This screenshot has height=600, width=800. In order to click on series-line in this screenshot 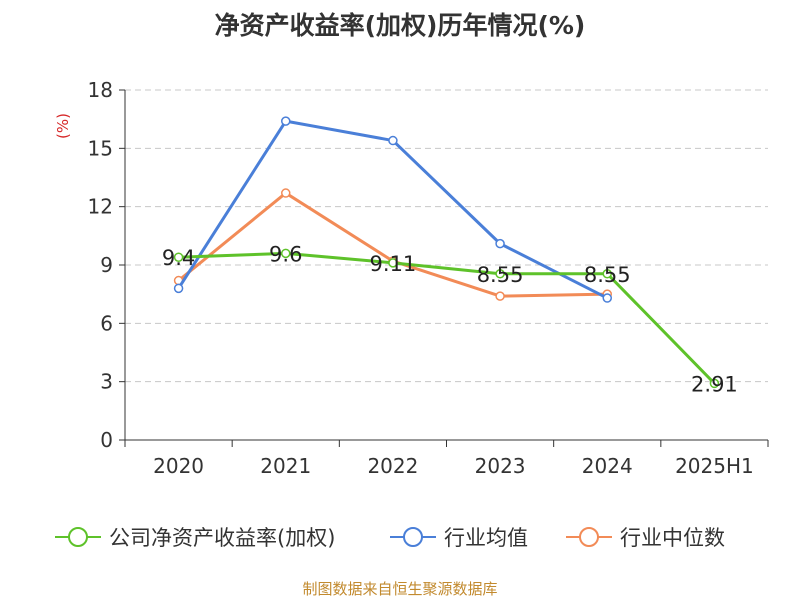, I will do `click(392, 244)`.